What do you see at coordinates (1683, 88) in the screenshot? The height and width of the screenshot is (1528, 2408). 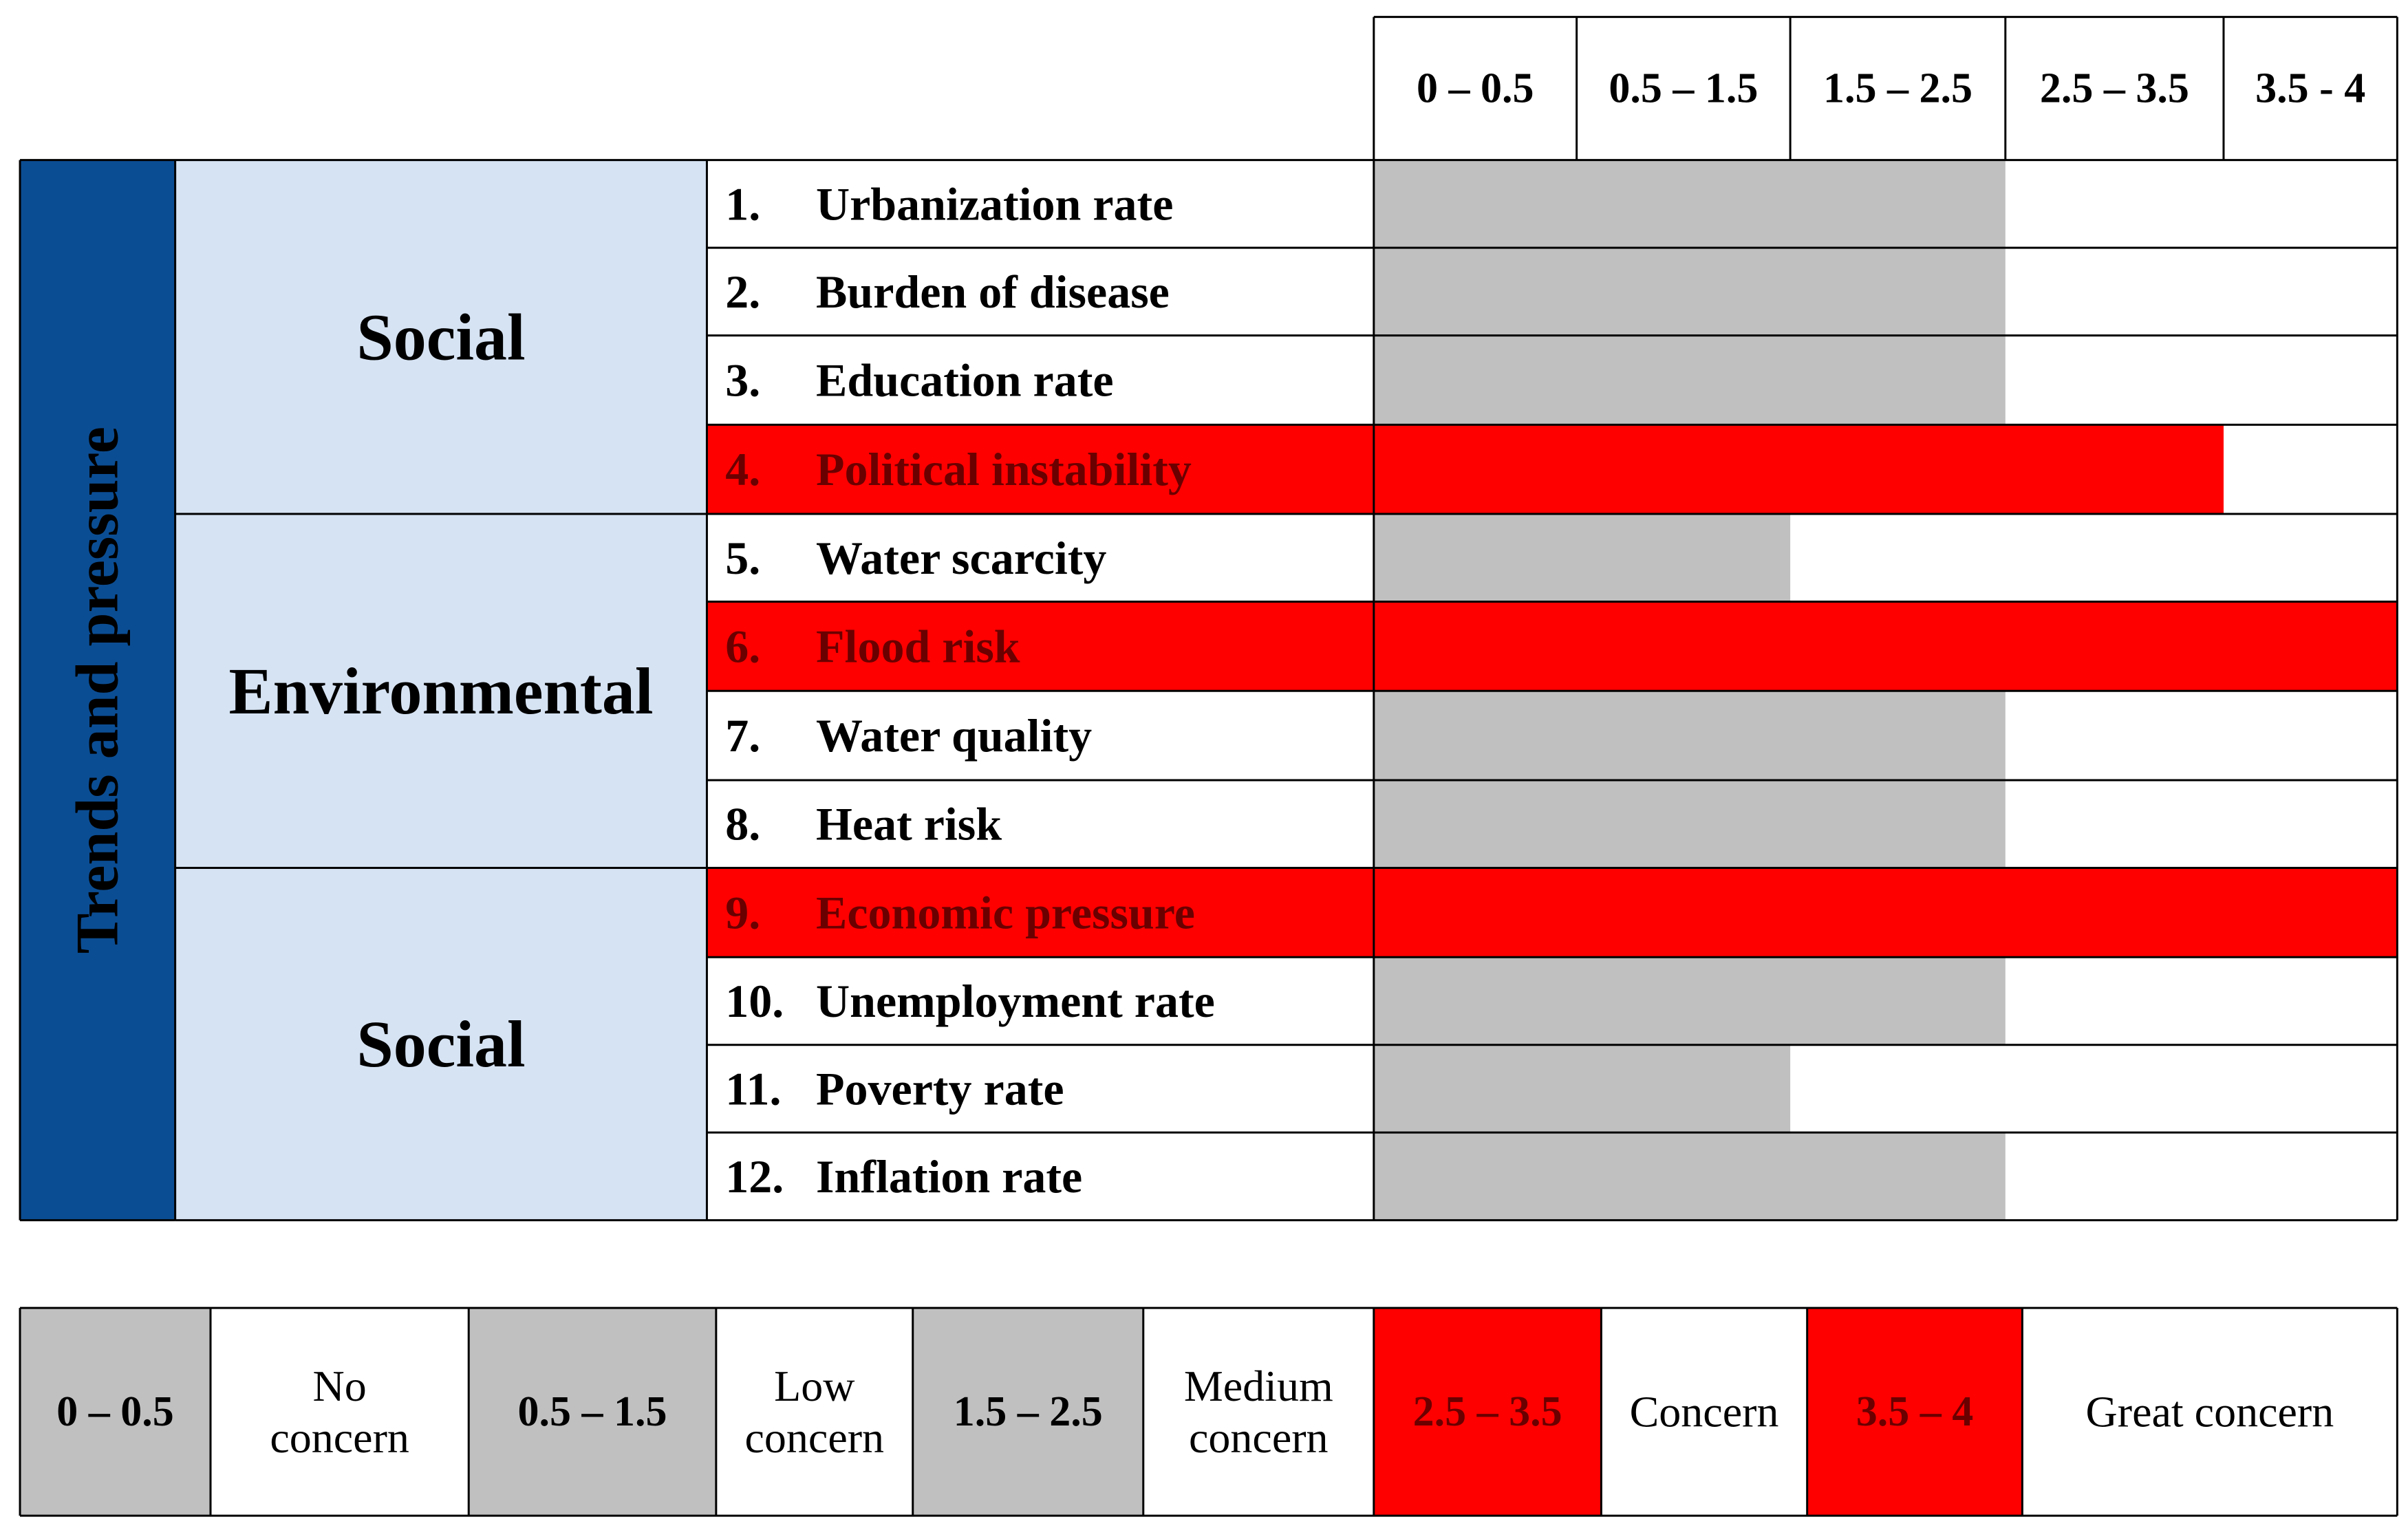 I see `scale-header-2: 0.5 – 1.5` at bounding box center [1683, 88].